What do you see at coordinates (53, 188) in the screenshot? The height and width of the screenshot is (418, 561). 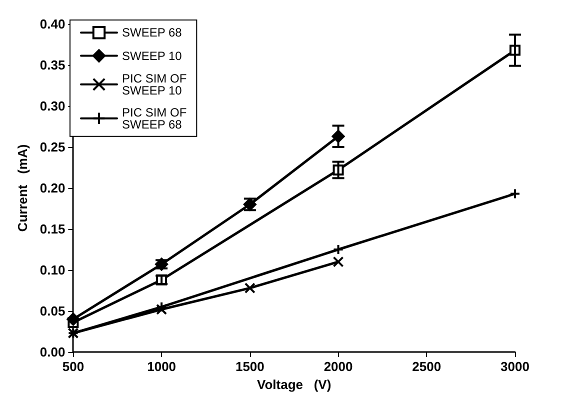 I see `y-tick-label: 0.20` at bounding box center [53, 188].